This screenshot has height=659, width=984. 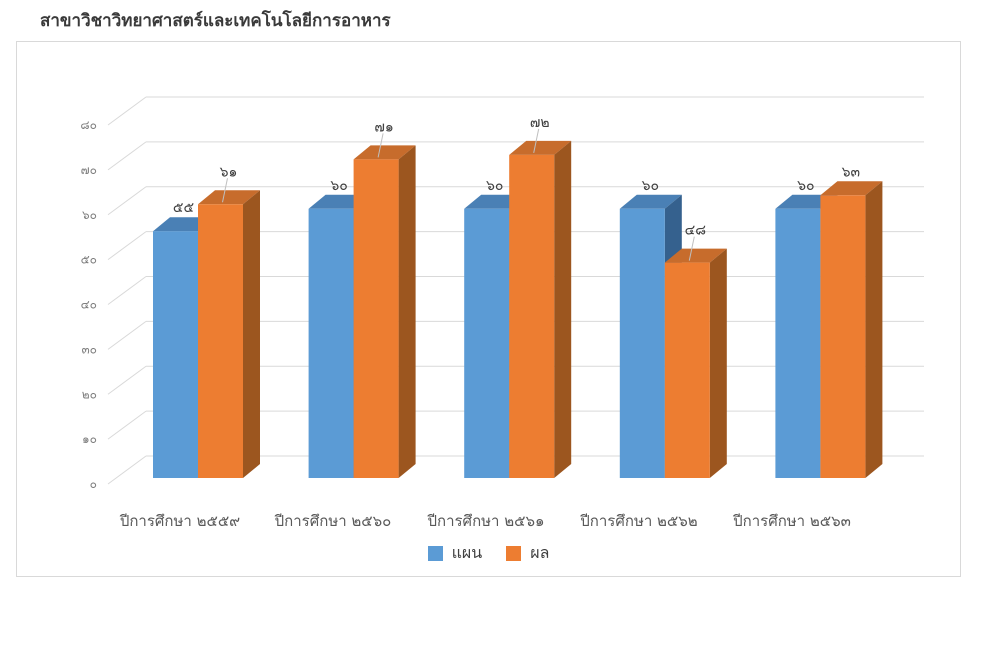 What do you see at coordinates (383, 127) in the screenshot?
I see `data-label: ๗๑` at bounding box center [383, 127].